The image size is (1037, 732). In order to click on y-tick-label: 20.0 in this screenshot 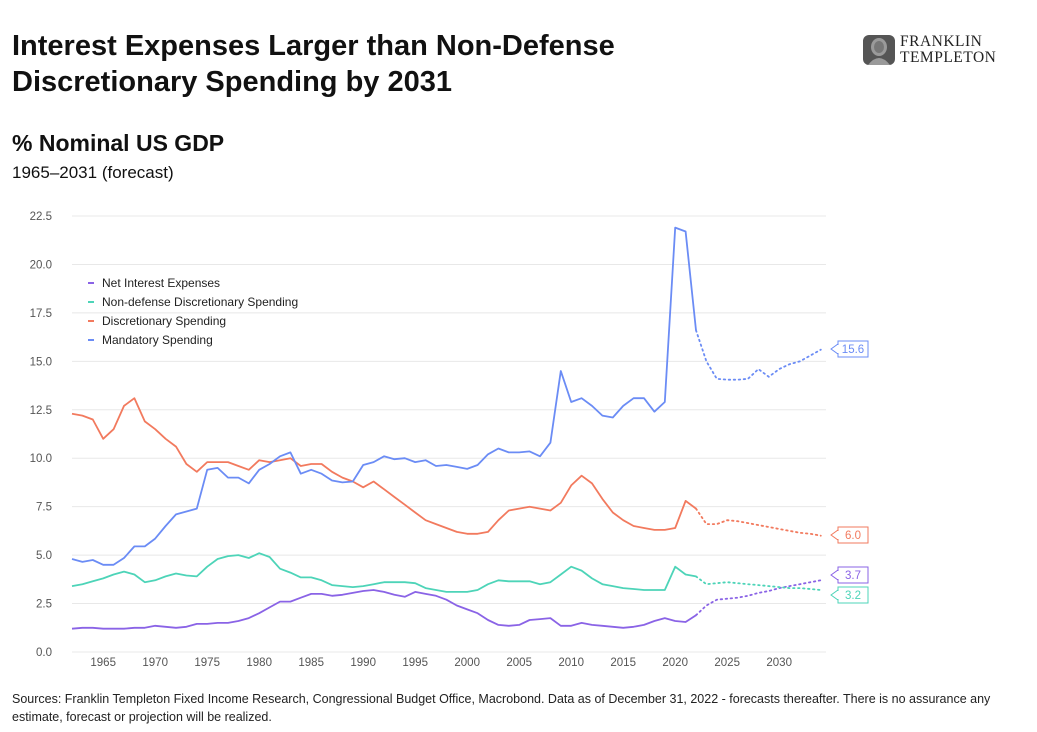, I will do `click(41, 265)`.